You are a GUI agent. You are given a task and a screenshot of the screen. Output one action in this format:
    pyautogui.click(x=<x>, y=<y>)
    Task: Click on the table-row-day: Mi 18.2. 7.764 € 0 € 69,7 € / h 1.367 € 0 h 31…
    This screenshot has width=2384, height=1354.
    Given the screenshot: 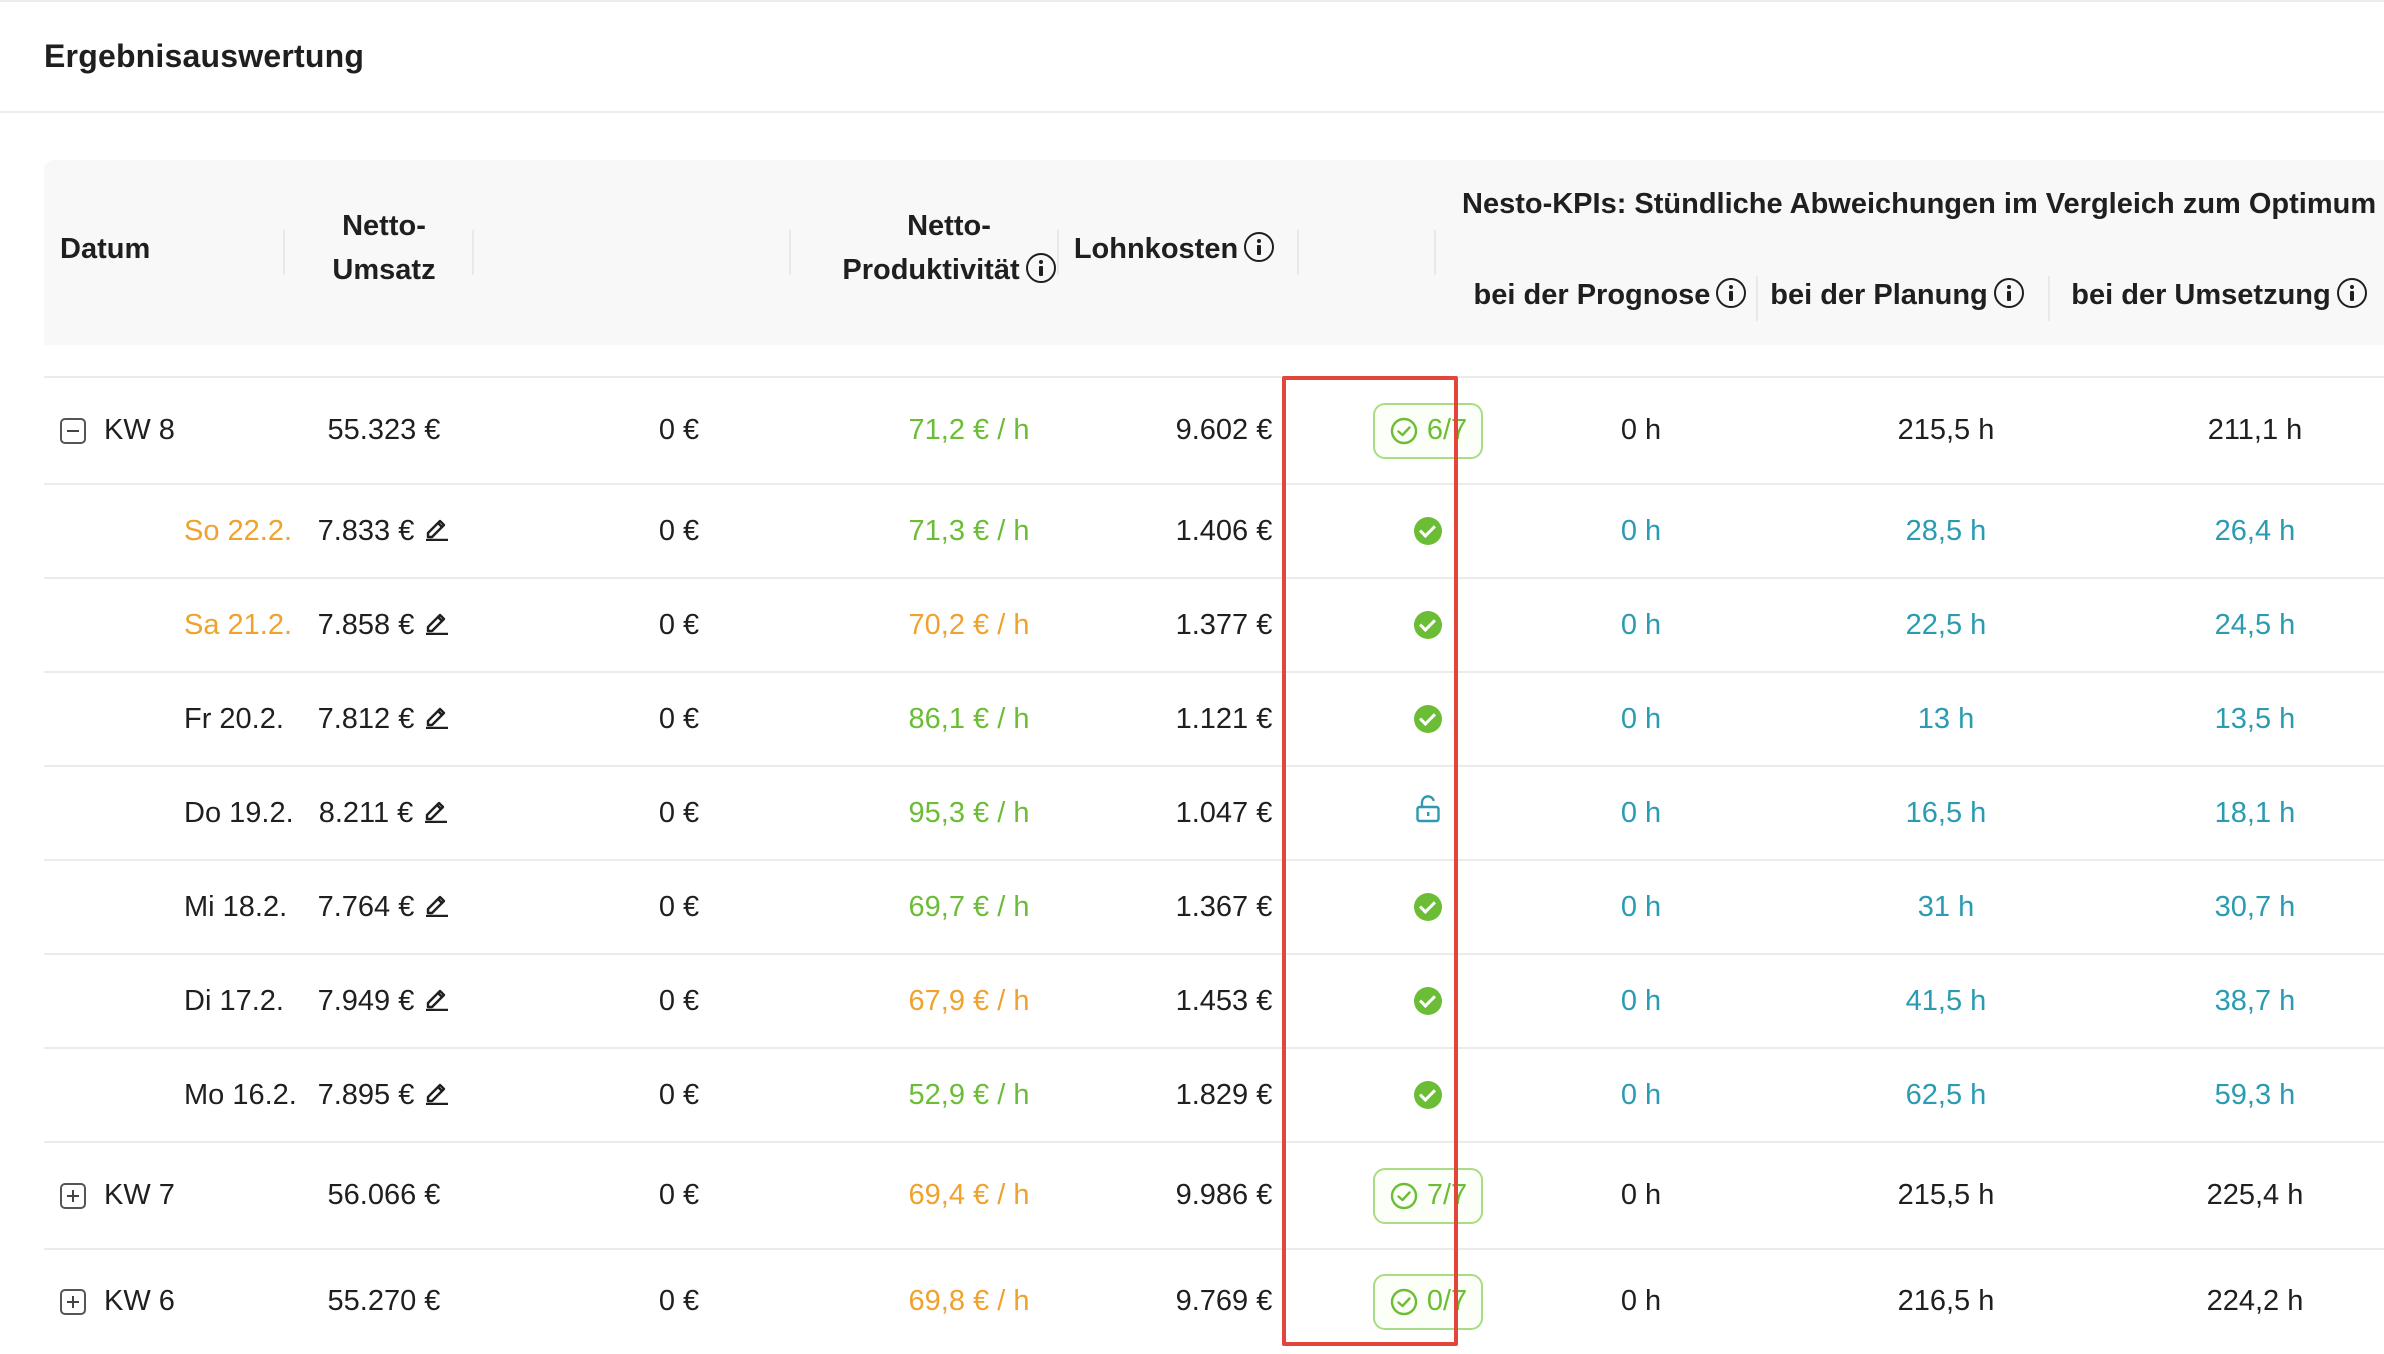 What is the action you would take?
    pyautogui.click(x=1214, y=906)
    